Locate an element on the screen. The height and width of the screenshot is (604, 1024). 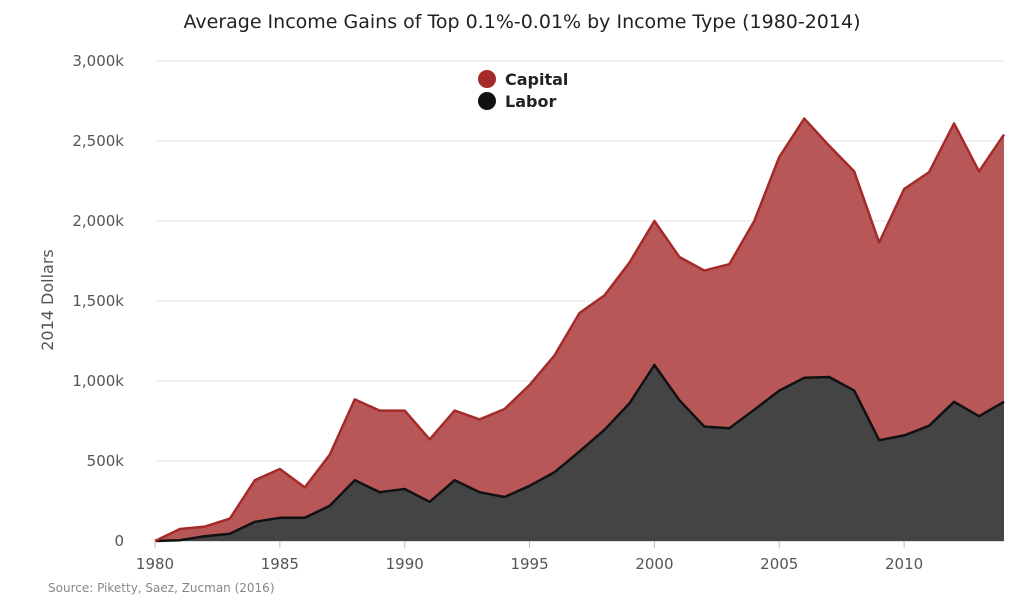
capital-legend-label: Capital is located at coordinates (536, 79).